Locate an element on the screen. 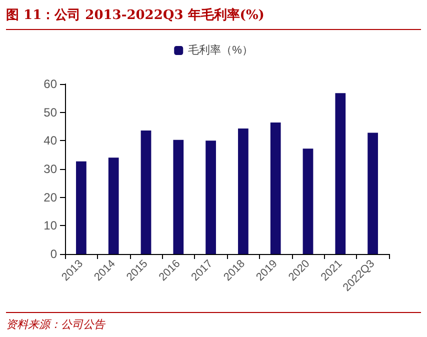 The height and width of the screenshot is (337, 427). chart-title: 图 11：公司 2013-2022Q3 年毛利率(%) is located at coordinates (213, 18).